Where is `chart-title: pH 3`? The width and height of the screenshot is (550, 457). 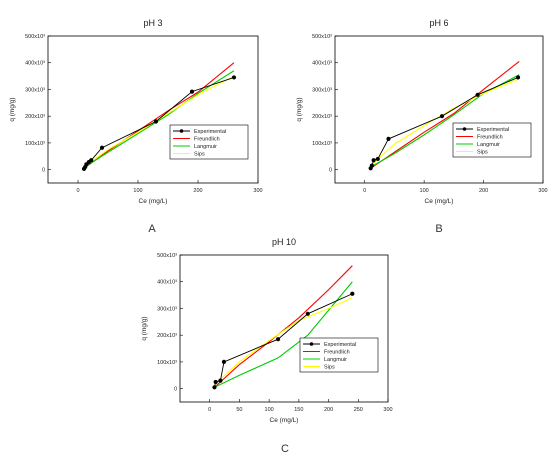 chart-title: pH 3 is located at coordinates (152, 23).